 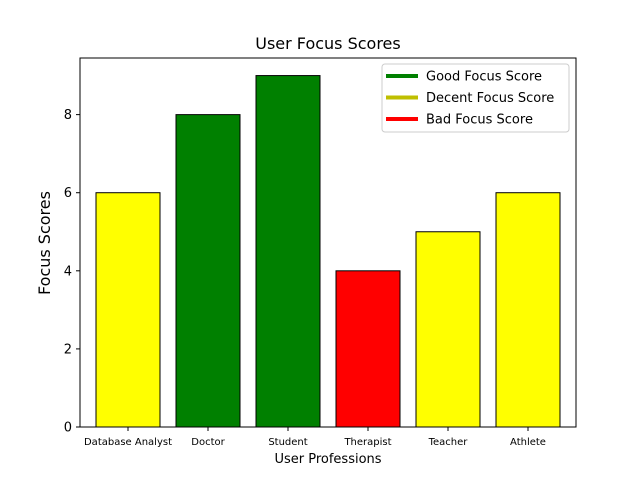 What do you see at coordinates (528, 310) in the screenshot?
I see `bar-athlete` at bounding box center [528, 310].